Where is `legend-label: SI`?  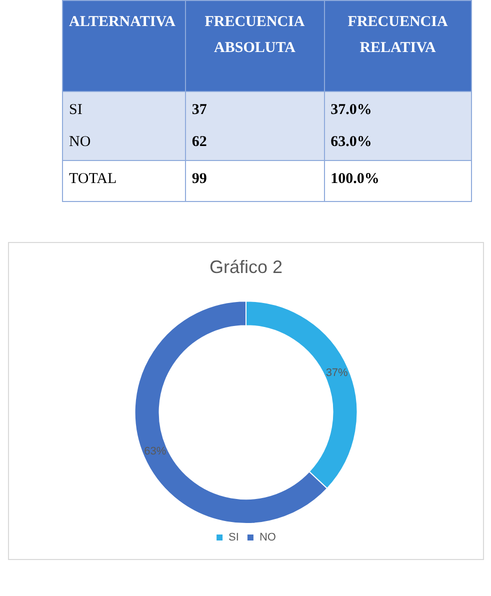 legend-label: SI is located at coordinates (233, 538).